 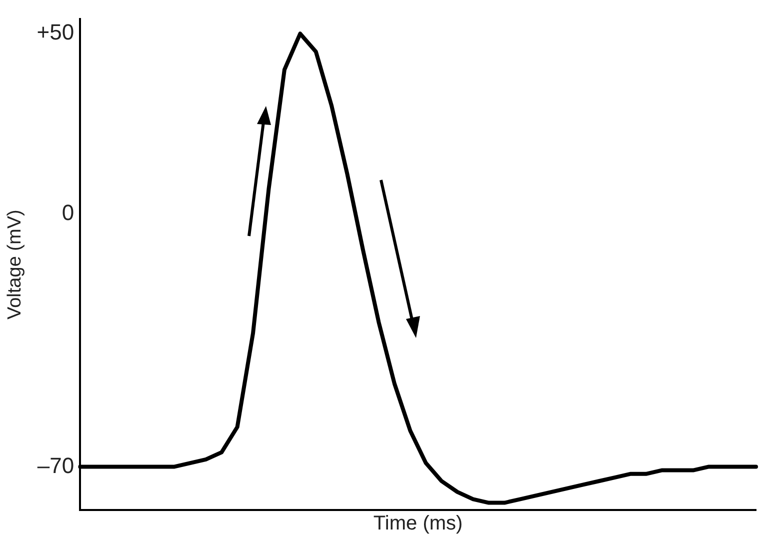 I want to click on x-axis-title: Time (ms), so click(x=418, y=523).